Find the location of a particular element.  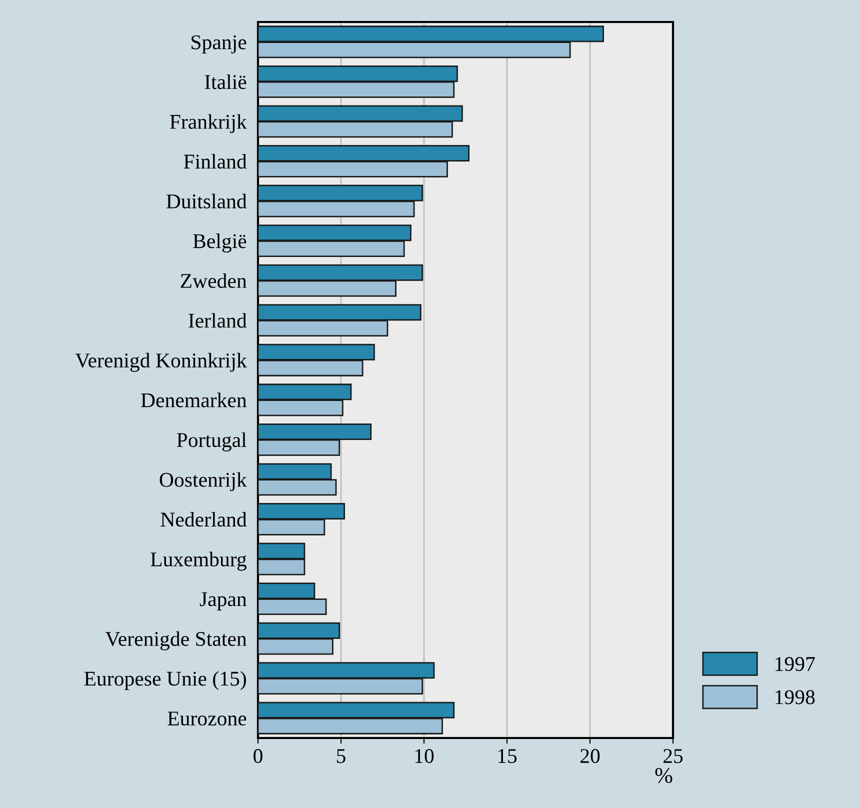

y-tick-label: Ierland is located at coordinates (217, 320).